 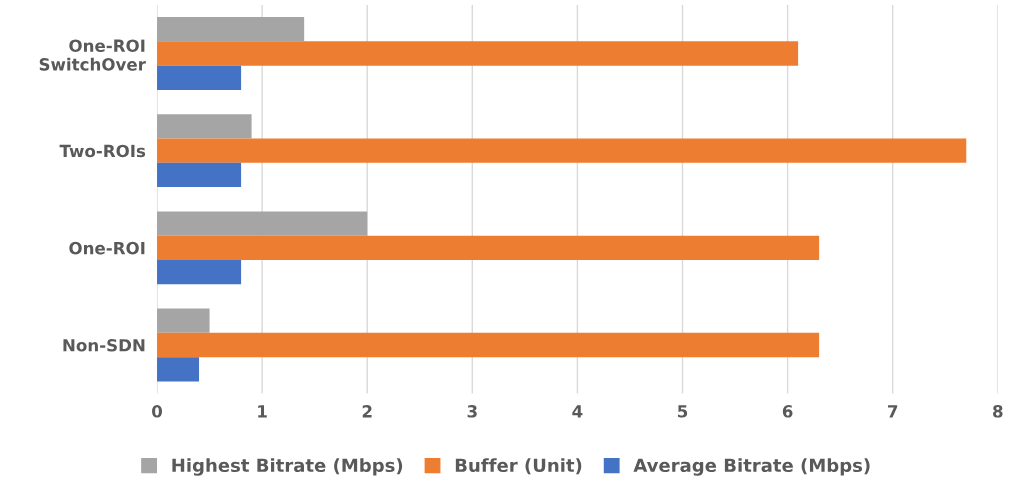 What do you see at coordinates (157, 411) in the screenshot?
I see `x-tick-label: 0` at bounding box center [157, 411].